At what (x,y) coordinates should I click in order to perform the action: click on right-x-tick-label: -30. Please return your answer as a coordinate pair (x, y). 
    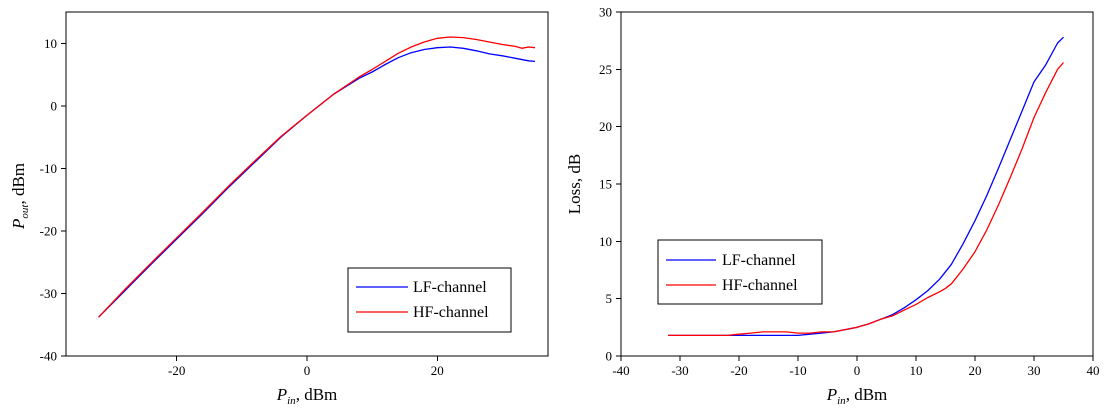
    Looking at the image, I should click on (679, 370).